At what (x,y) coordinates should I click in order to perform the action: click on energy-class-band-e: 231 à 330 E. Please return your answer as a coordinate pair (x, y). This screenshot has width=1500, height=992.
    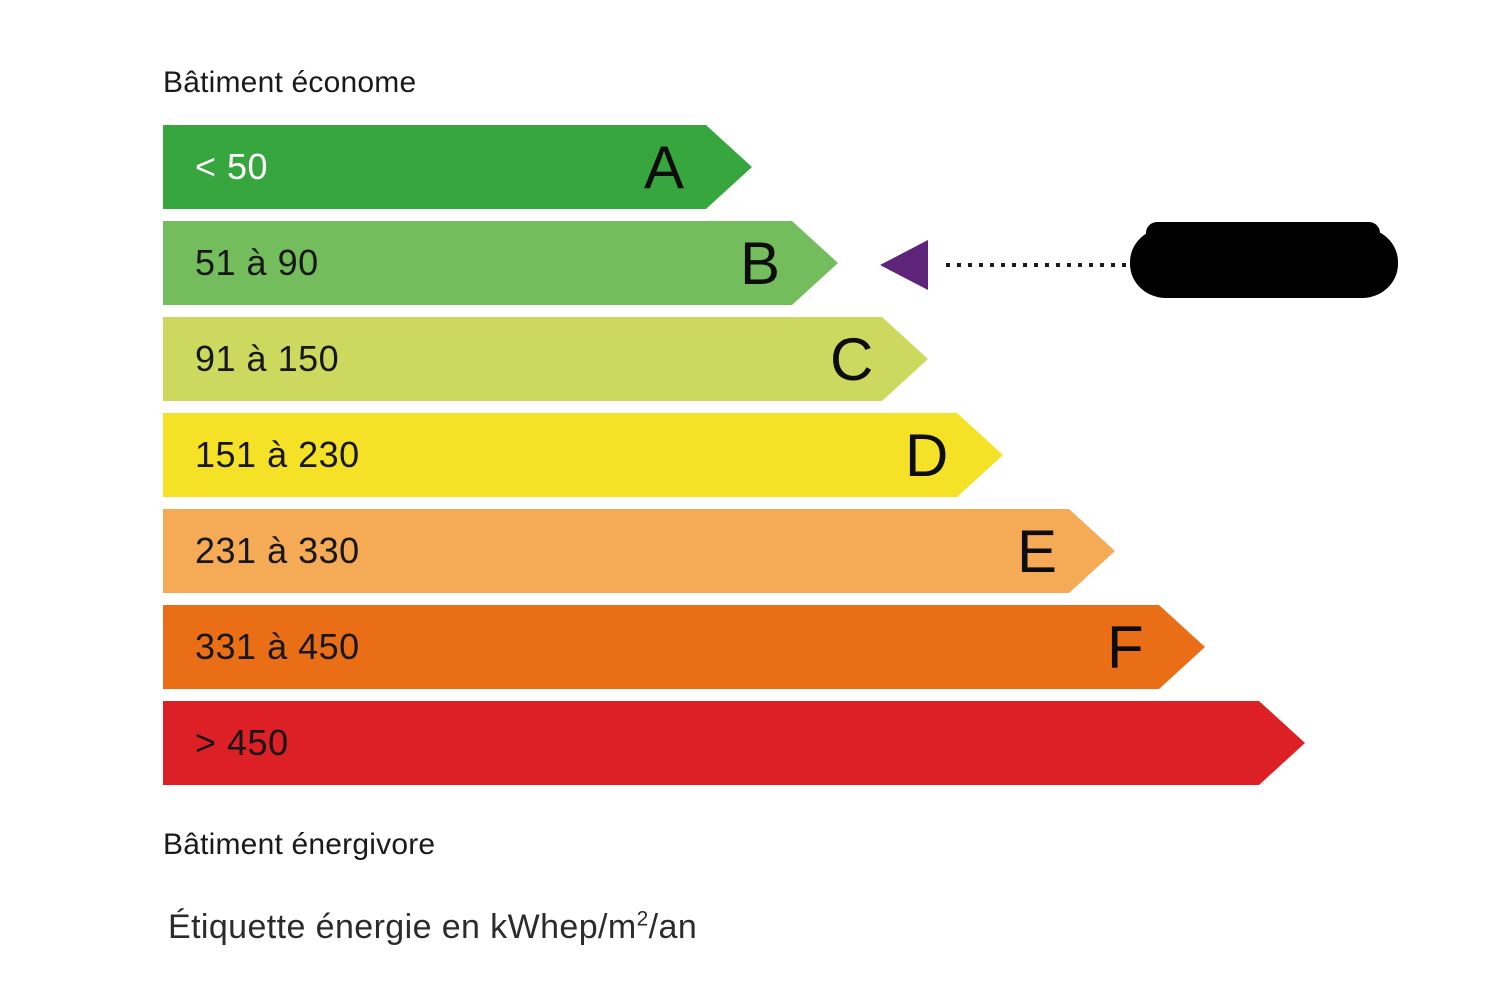
    Looking at the image, I should click on (639, 551).